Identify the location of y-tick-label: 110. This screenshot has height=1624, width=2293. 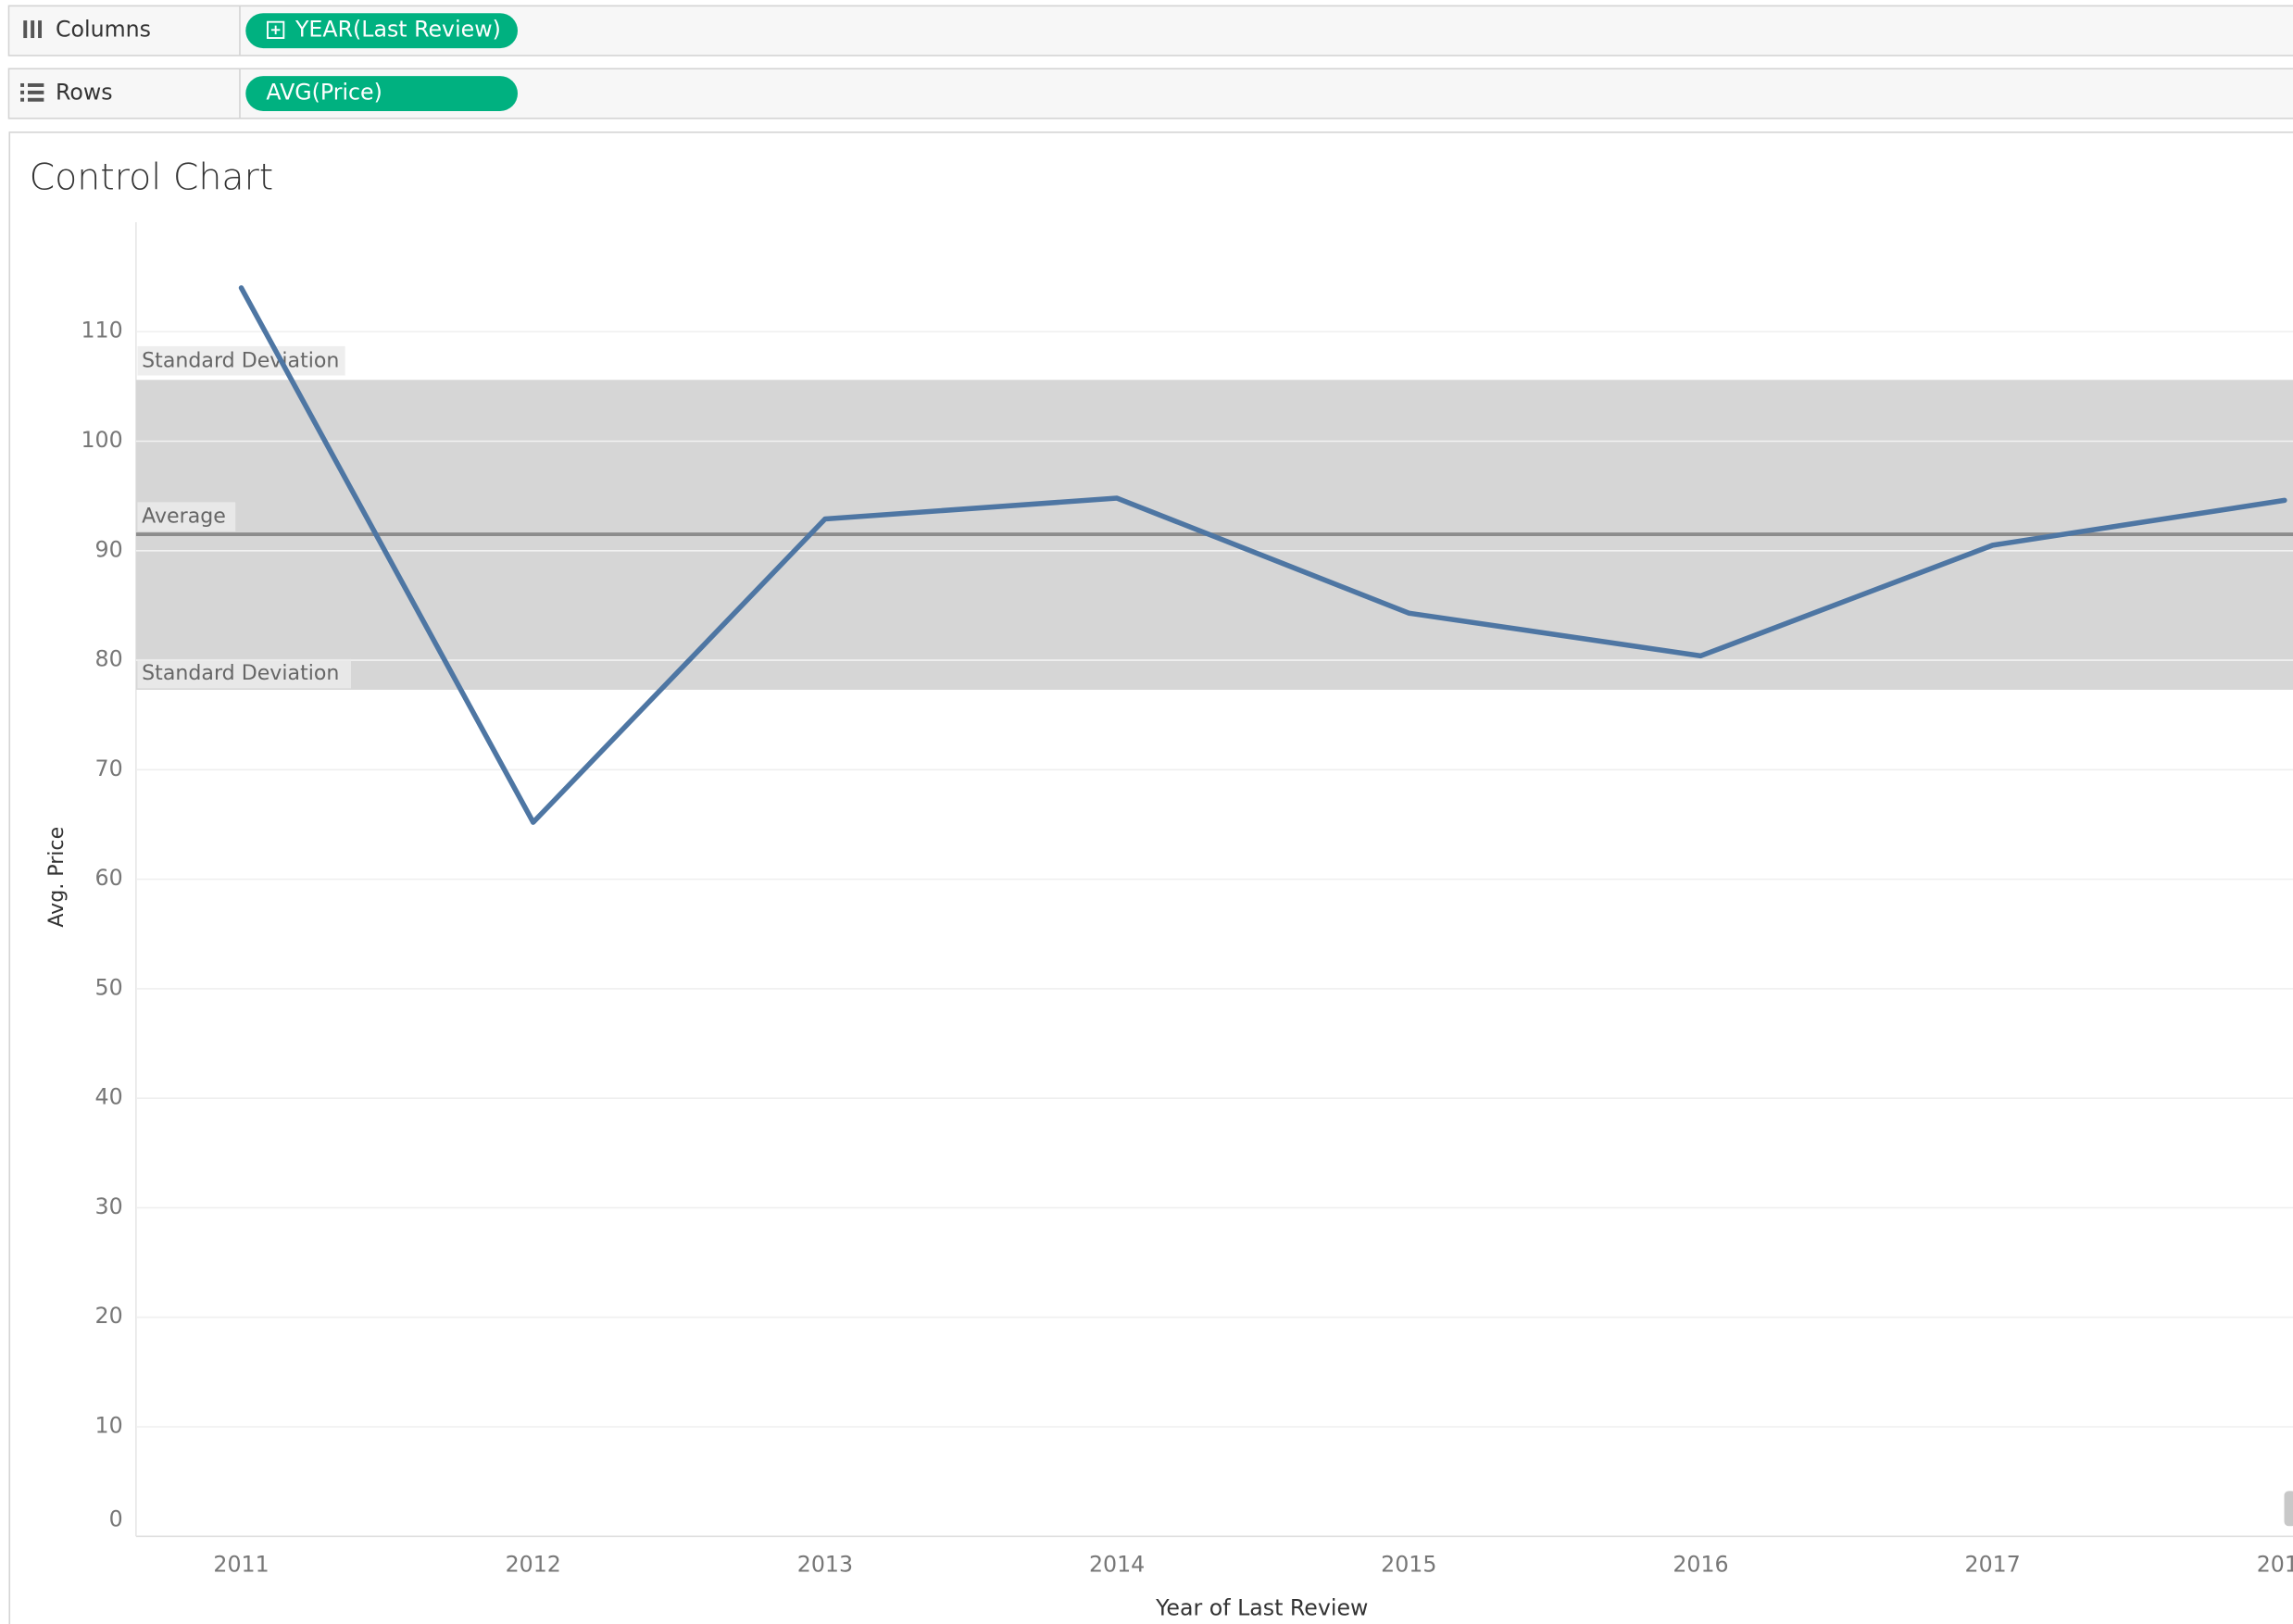
(101, 331).